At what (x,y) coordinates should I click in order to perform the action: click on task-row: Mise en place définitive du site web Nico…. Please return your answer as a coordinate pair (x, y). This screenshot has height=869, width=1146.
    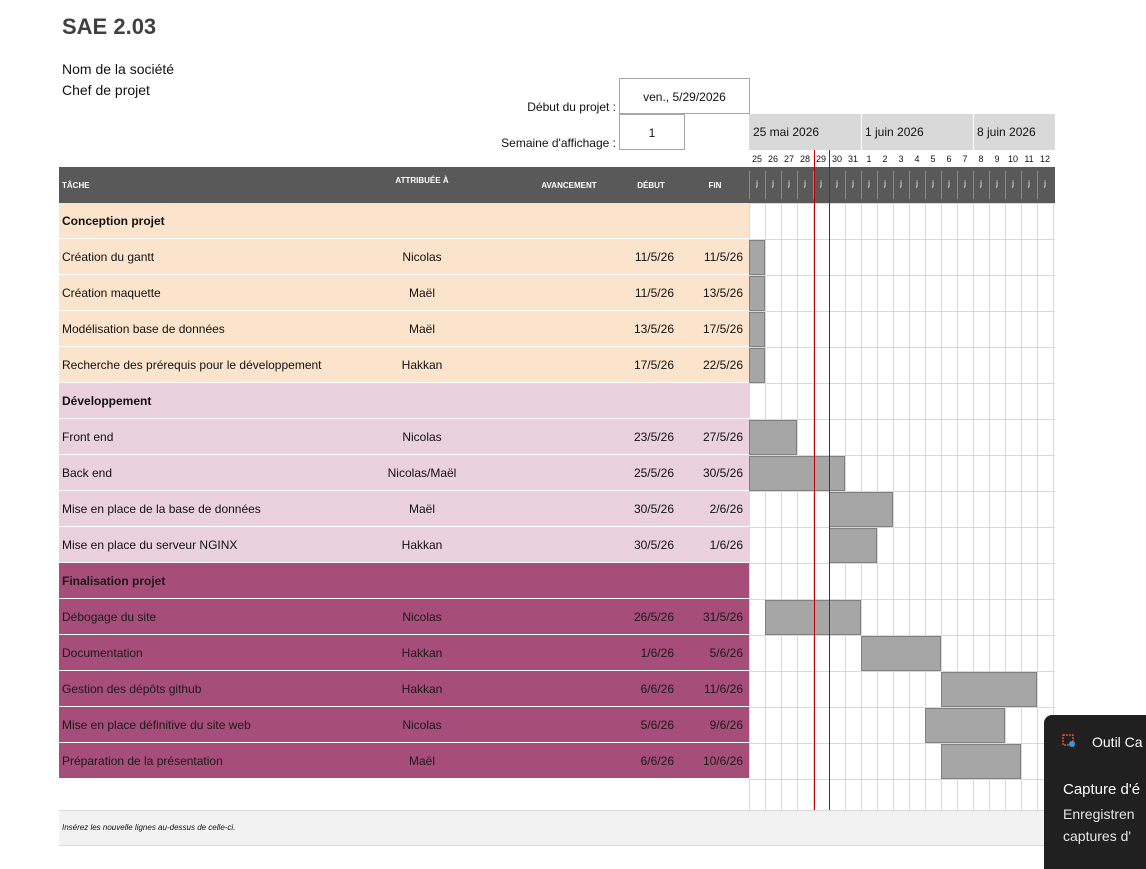
    Looking at the image, I should click on (404, 725).